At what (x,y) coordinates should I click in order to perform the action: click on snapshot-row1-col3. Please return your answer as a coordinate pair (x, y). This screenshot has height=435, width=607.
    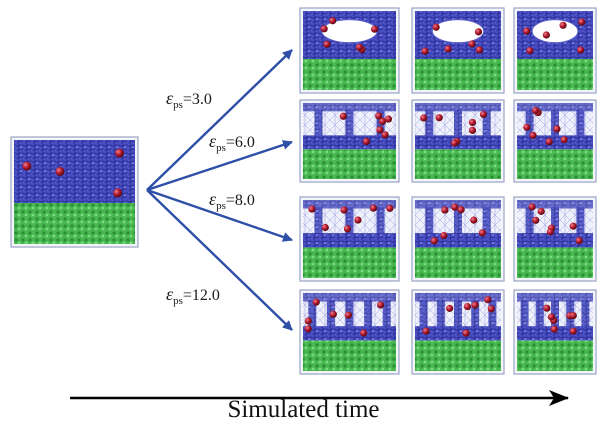
    Looking at the image, I should click on (555, 50).